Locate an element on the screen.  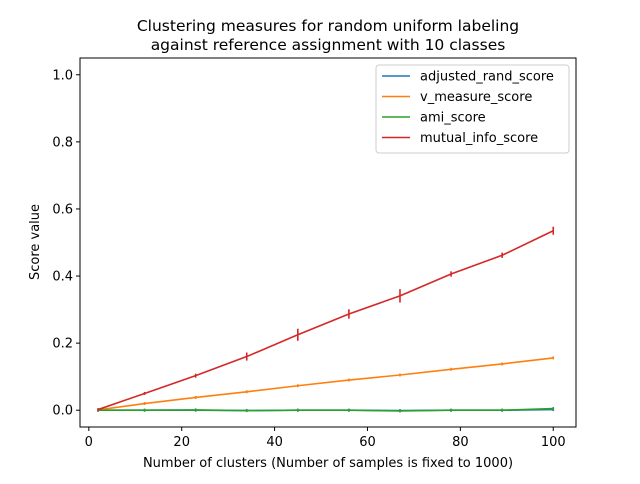
y-tick-label: 0.6 is located at coordinates (62, 209).